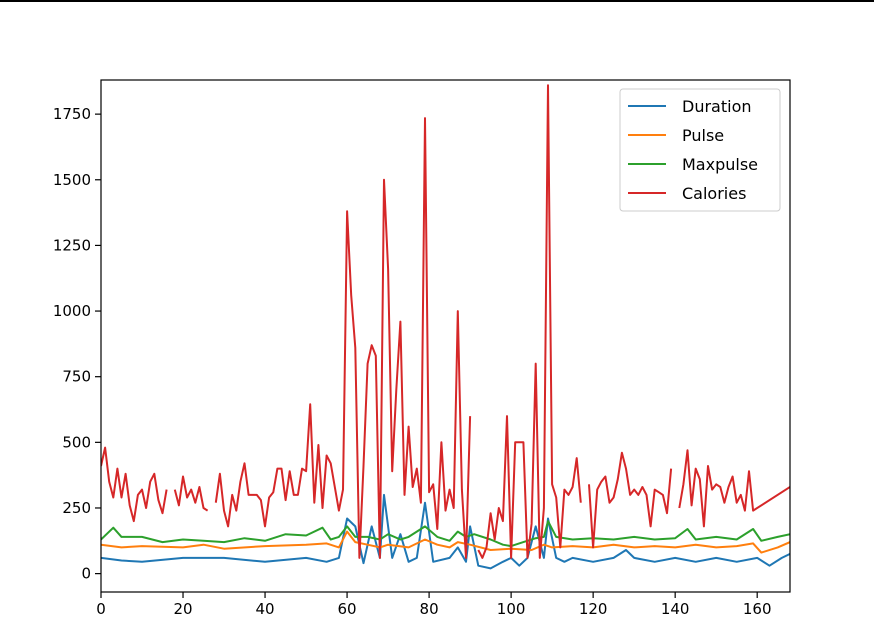 This screenshot has width=874, height=634. What do you see at coordinates (182, 609) in the screenshot?
I see `x-tick-label: 20` at bounding box center [182, 609].